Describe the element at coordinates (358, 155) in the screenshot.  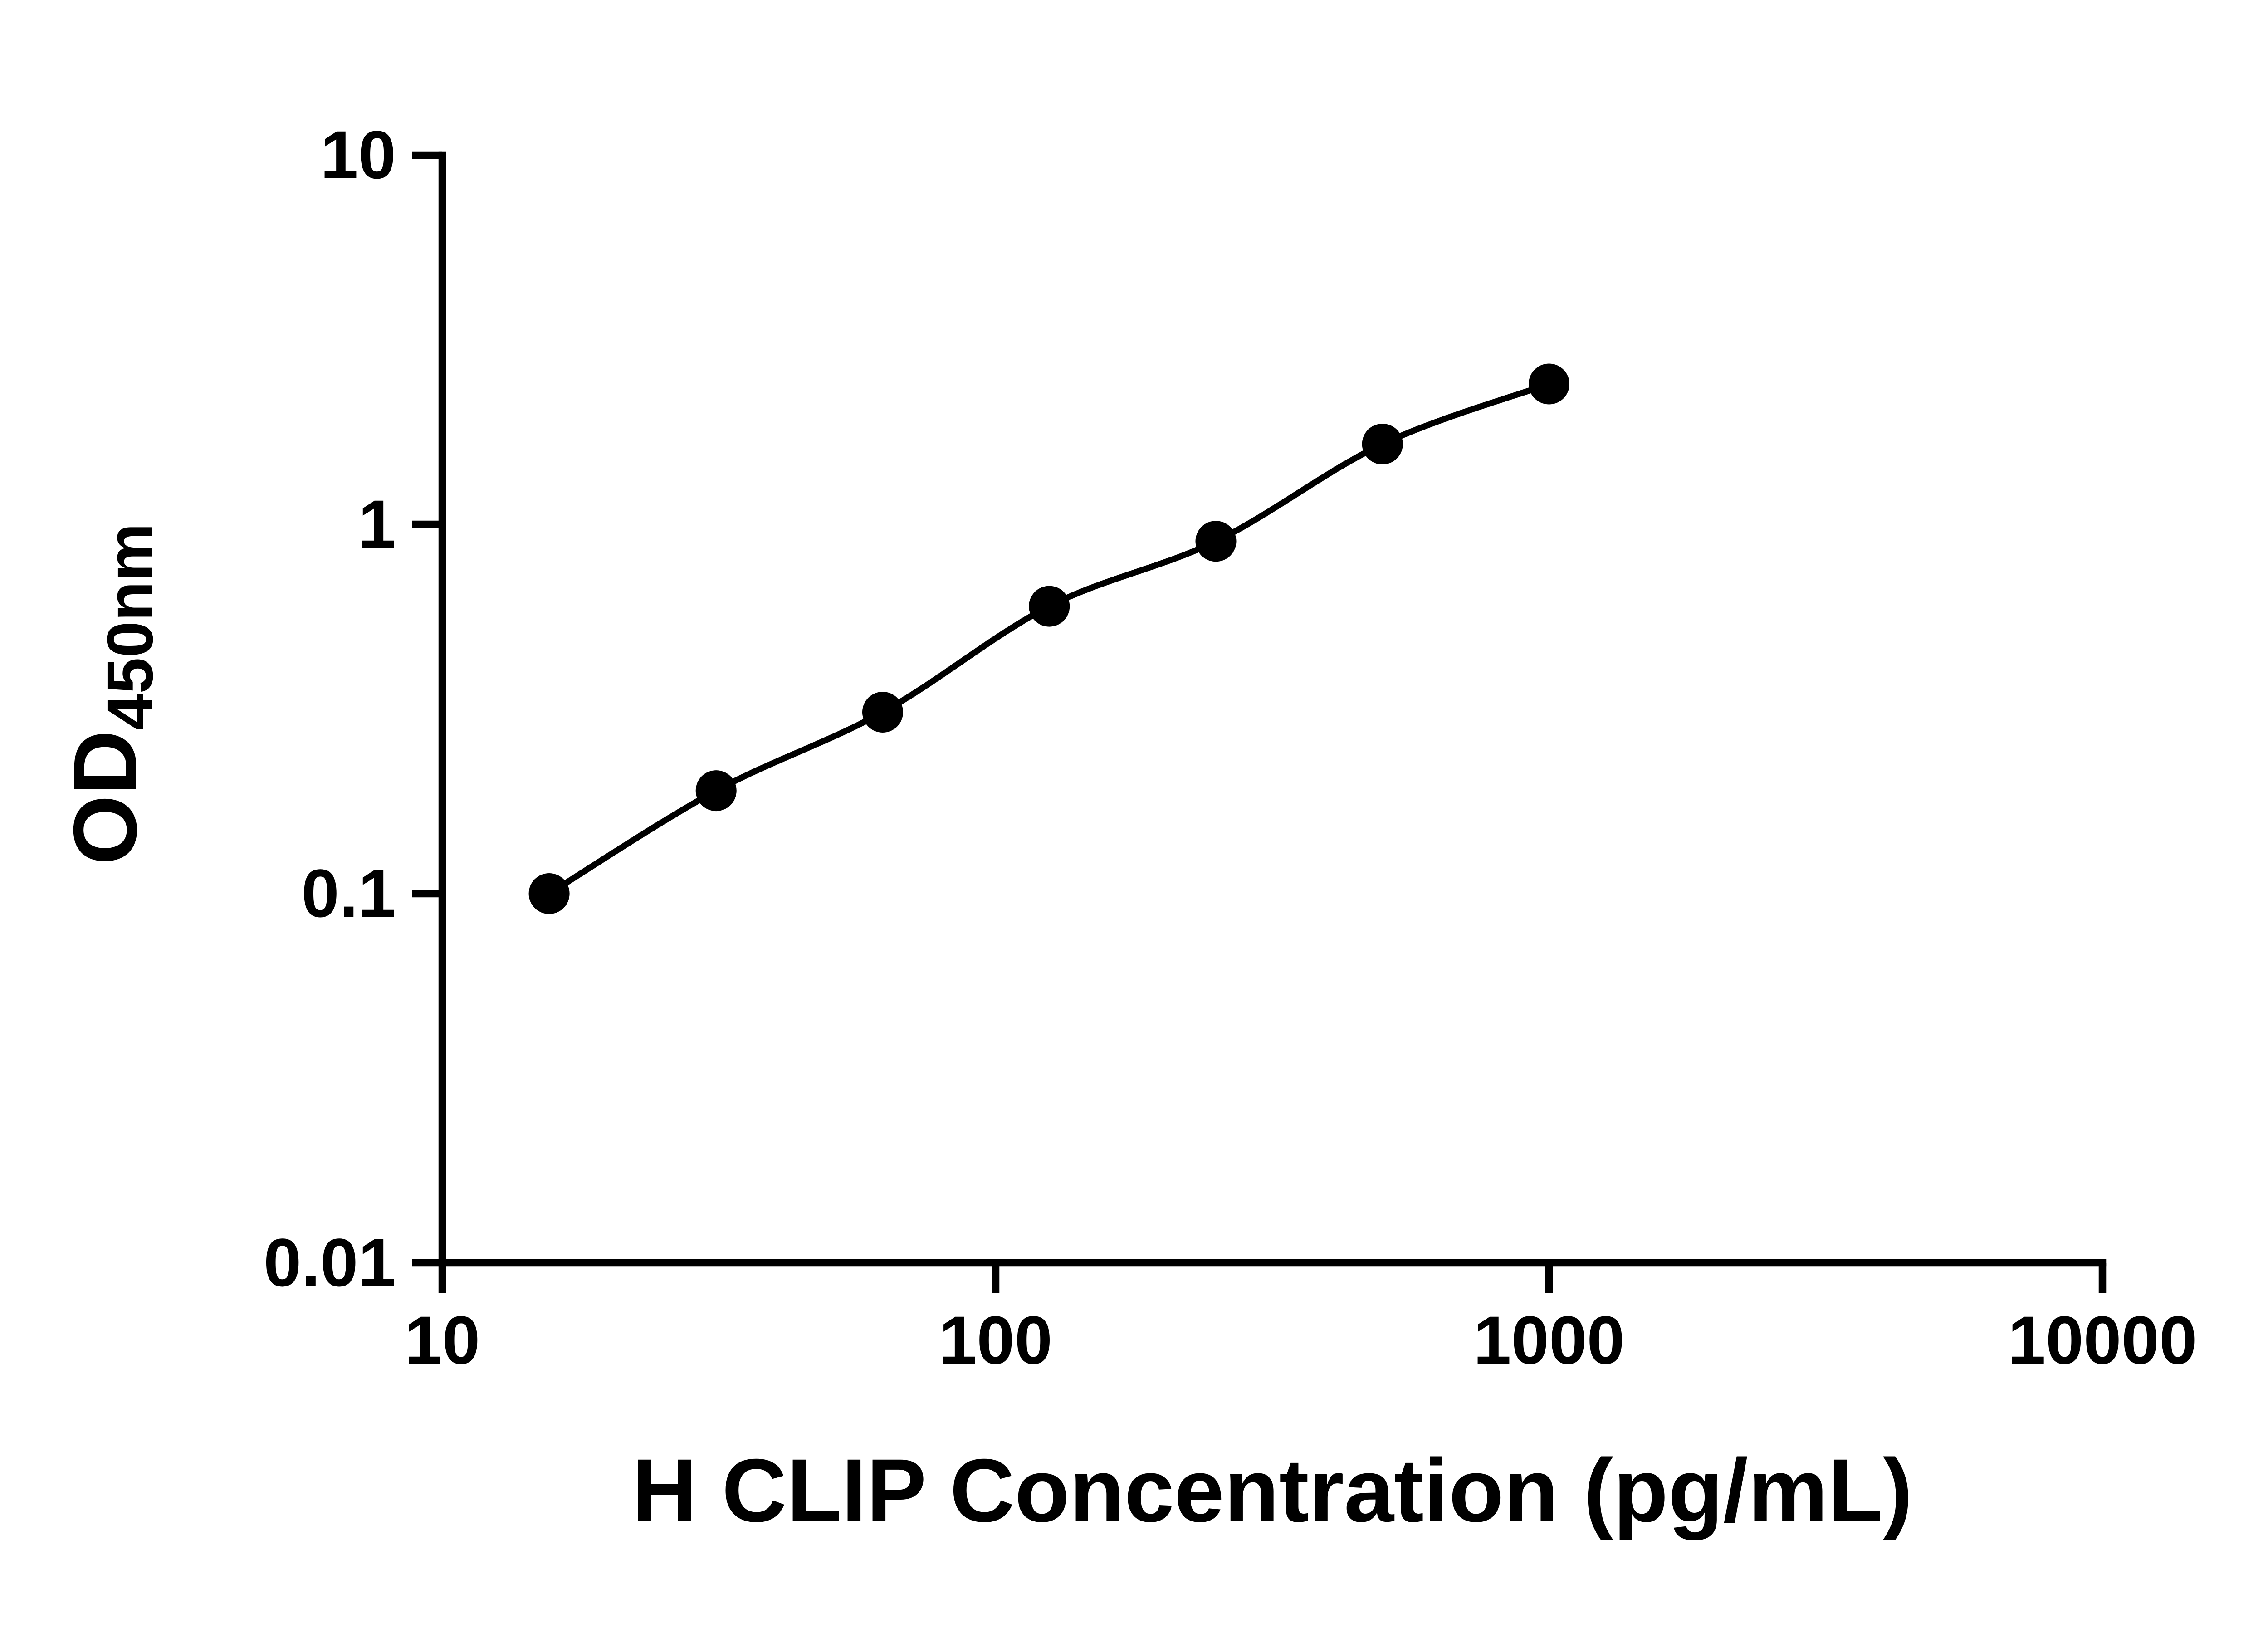
I see `y-tick-label: 10` at that location.